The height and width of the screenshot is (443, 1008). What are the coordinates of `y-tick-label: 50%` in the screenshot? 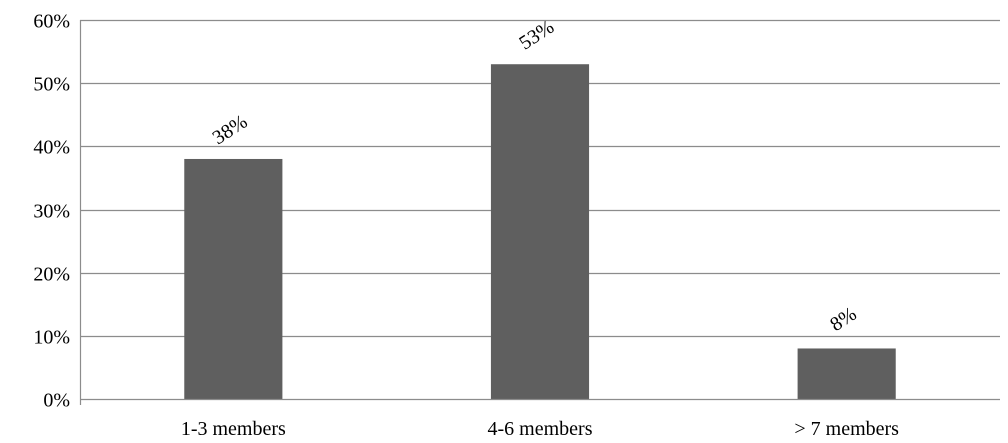 It's located at (51, 85).